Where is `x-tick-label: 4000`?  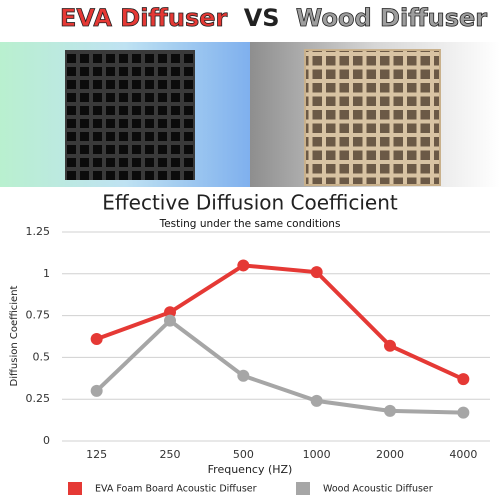 x-tick-label: 4000 is located at coordinates (463, 454).